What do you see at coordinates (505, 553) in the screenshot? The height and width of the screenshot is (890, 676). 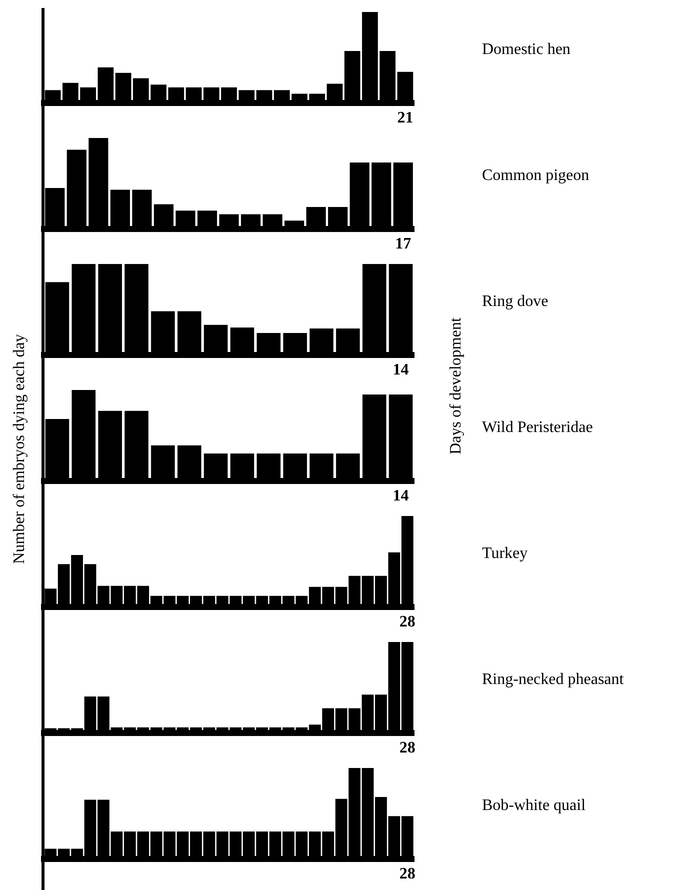 I see `text: Turkey` at bounding box center [505, 553].